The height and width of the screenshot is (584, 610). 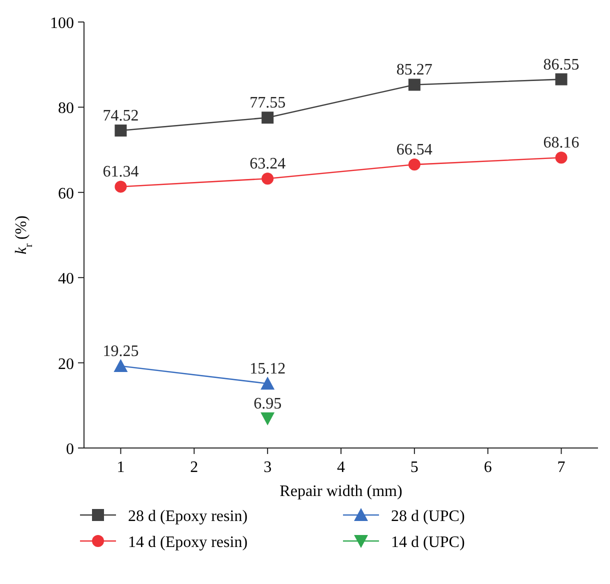 What do you see at coordinates (120, 116) in the screenshot?
I see `data-label: 74.52` at bounding box center [120, 116].